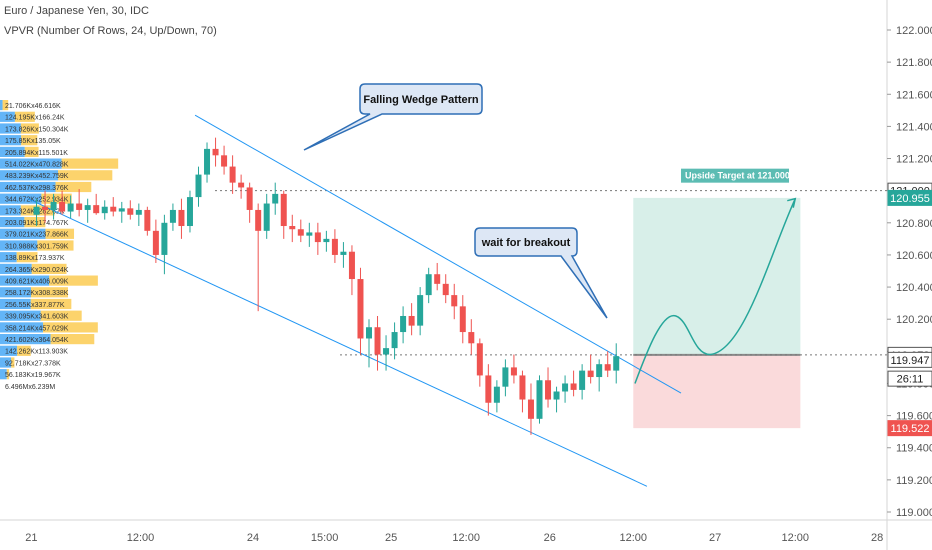 The height and width of the screenshot is (550, 932). I want to click on y-tick-label: 121.800, so click(914, 63).